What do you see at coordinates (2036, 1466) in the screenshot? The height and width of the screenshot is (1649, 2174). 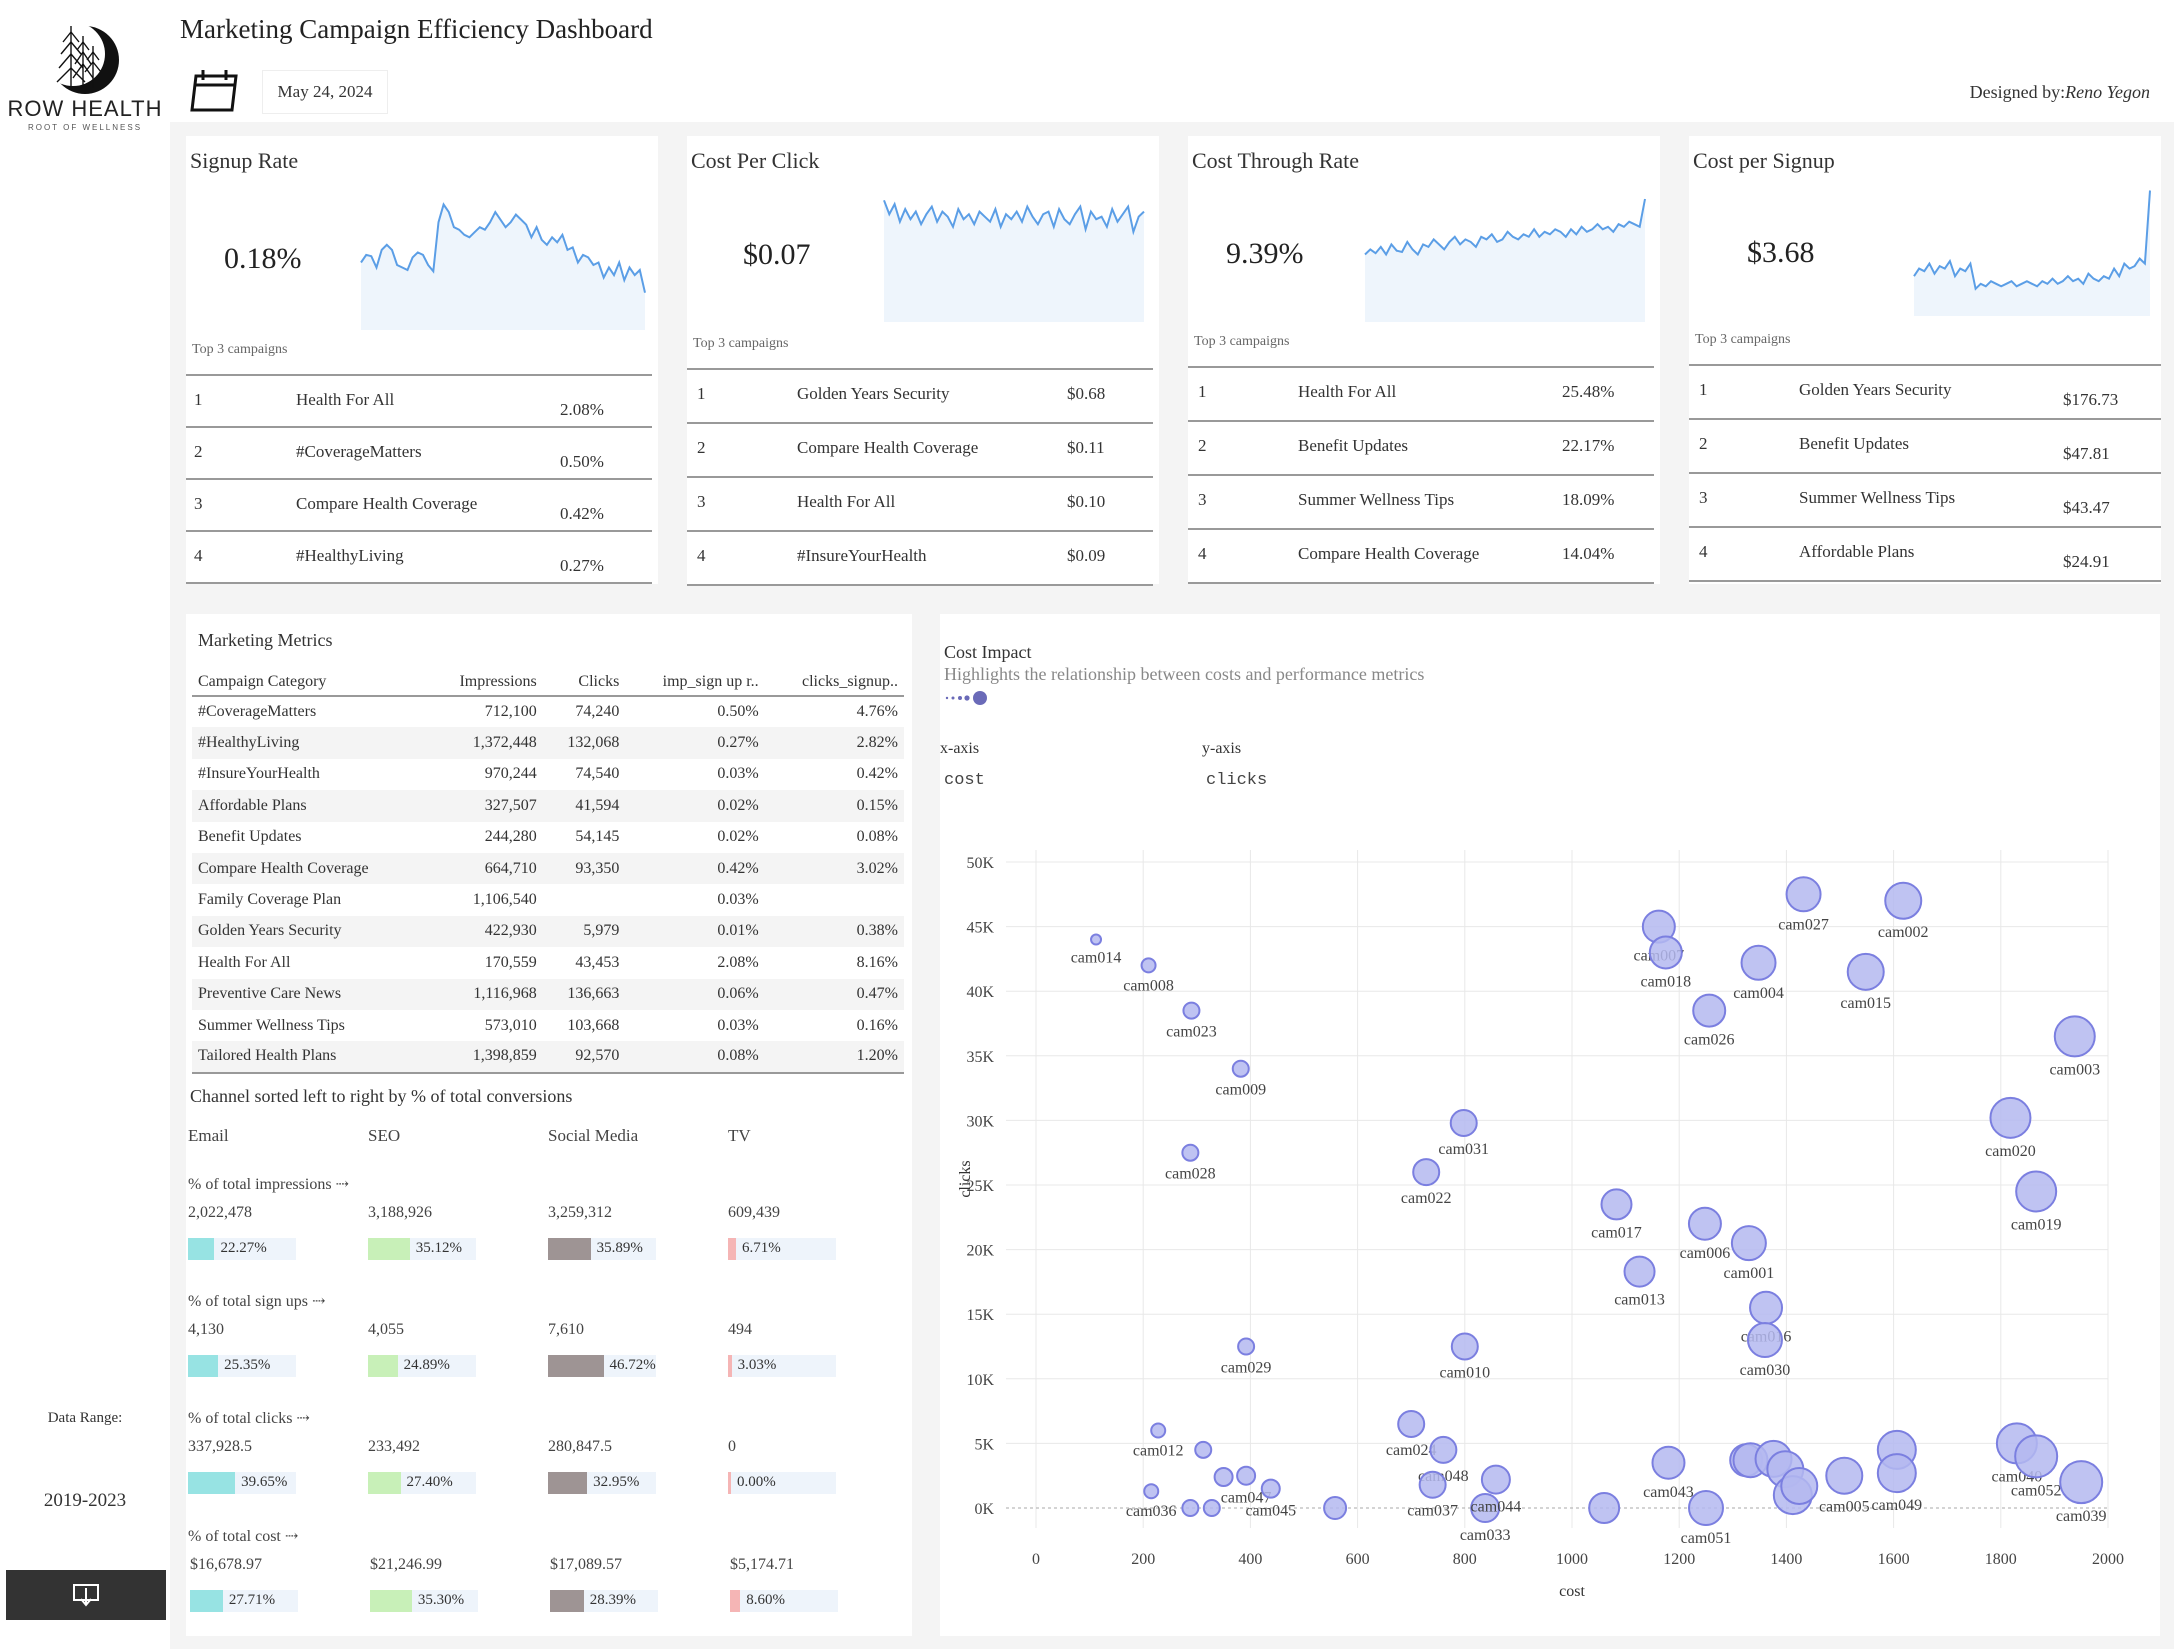 I see `scatter-point: cam052` at bounding box center [2036, 1466].